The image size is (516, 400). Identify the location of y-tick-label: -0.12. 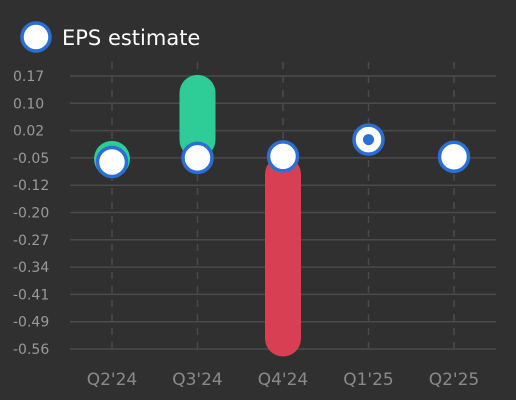
(31, 186).